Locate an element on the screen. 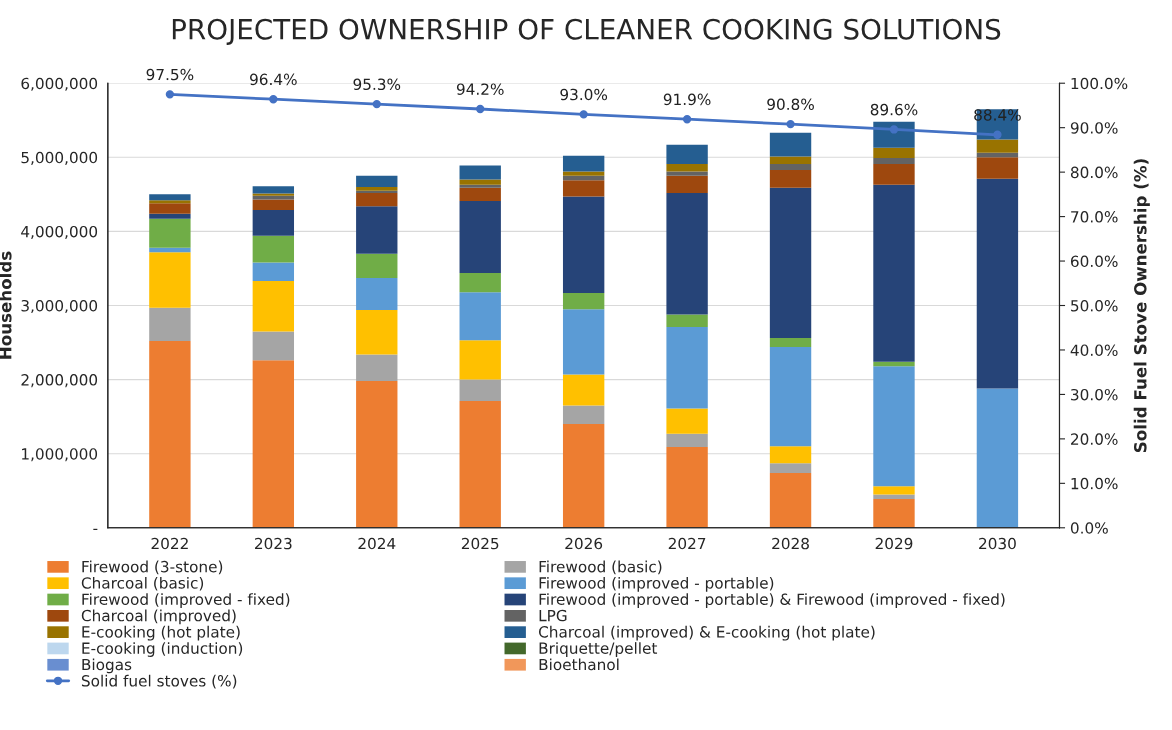 The image size is (1172, 730). data-label: 91.9% is located at coordinates (687, 99).